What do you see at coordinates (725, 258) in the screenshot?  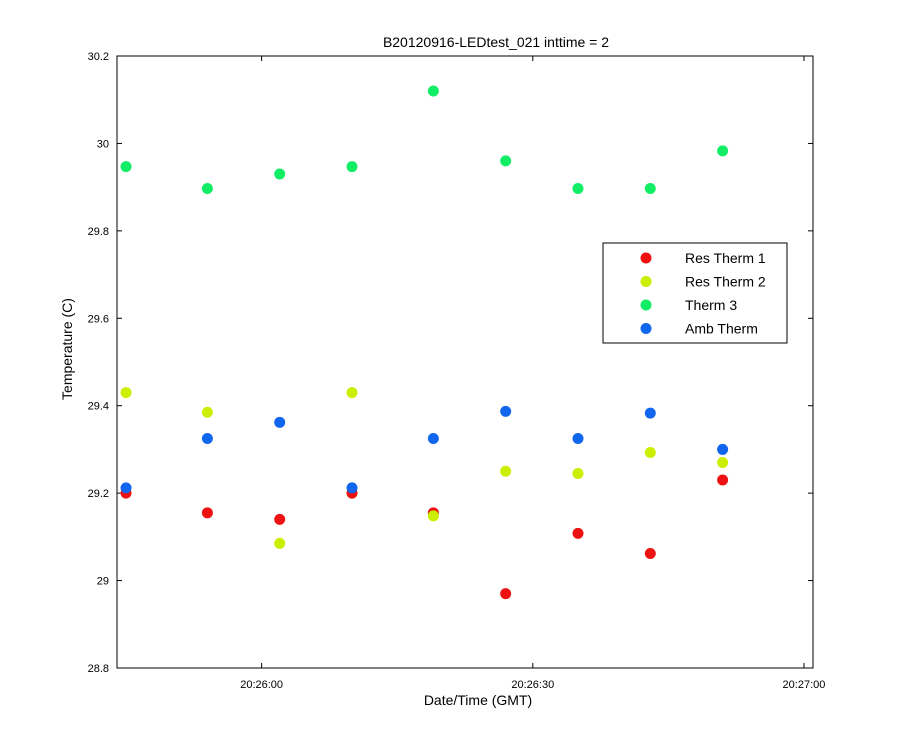 I see `legend-label: Res Therm 1` at bounding box center [725, 258].